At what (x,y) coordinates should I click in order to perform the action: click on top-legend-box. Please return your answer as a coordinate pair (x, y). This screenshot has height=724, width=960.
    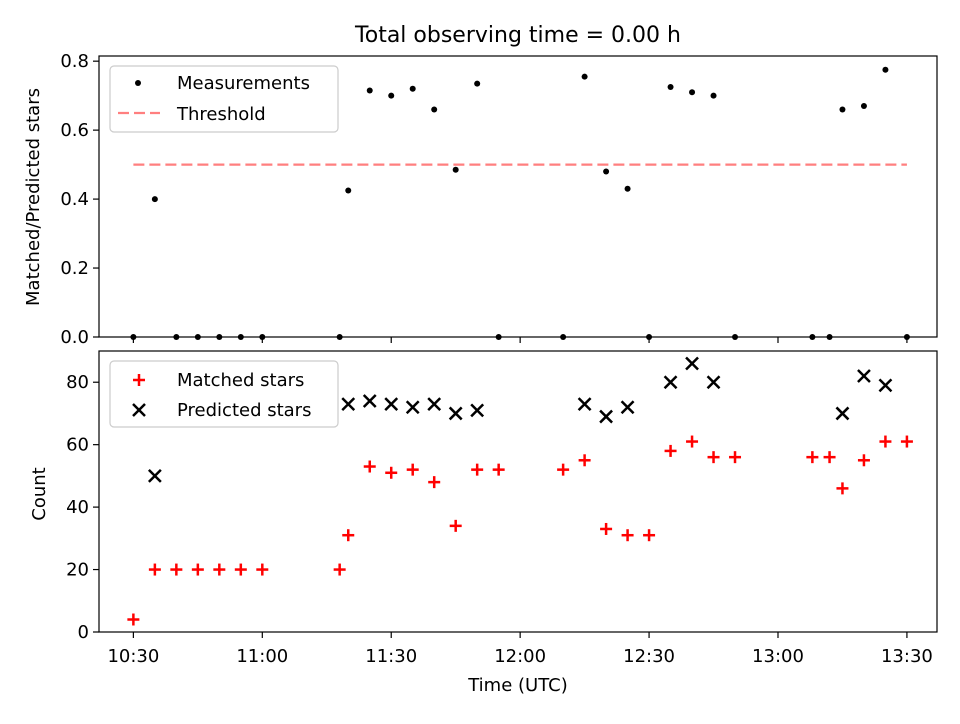
    Looking at the image, I should click on (224, 99).